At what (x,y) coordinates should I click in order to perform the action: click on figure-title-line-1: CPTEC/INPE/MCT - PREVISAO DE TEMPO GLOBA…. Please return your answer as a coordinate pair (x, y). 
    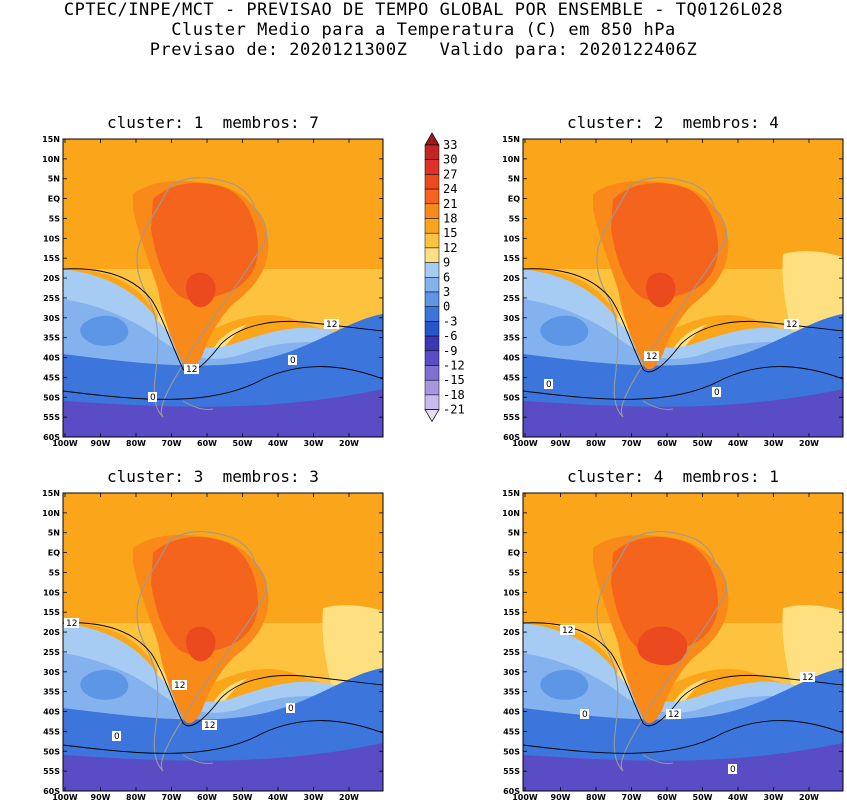
    Looking at the image, I should click on (423, 10).